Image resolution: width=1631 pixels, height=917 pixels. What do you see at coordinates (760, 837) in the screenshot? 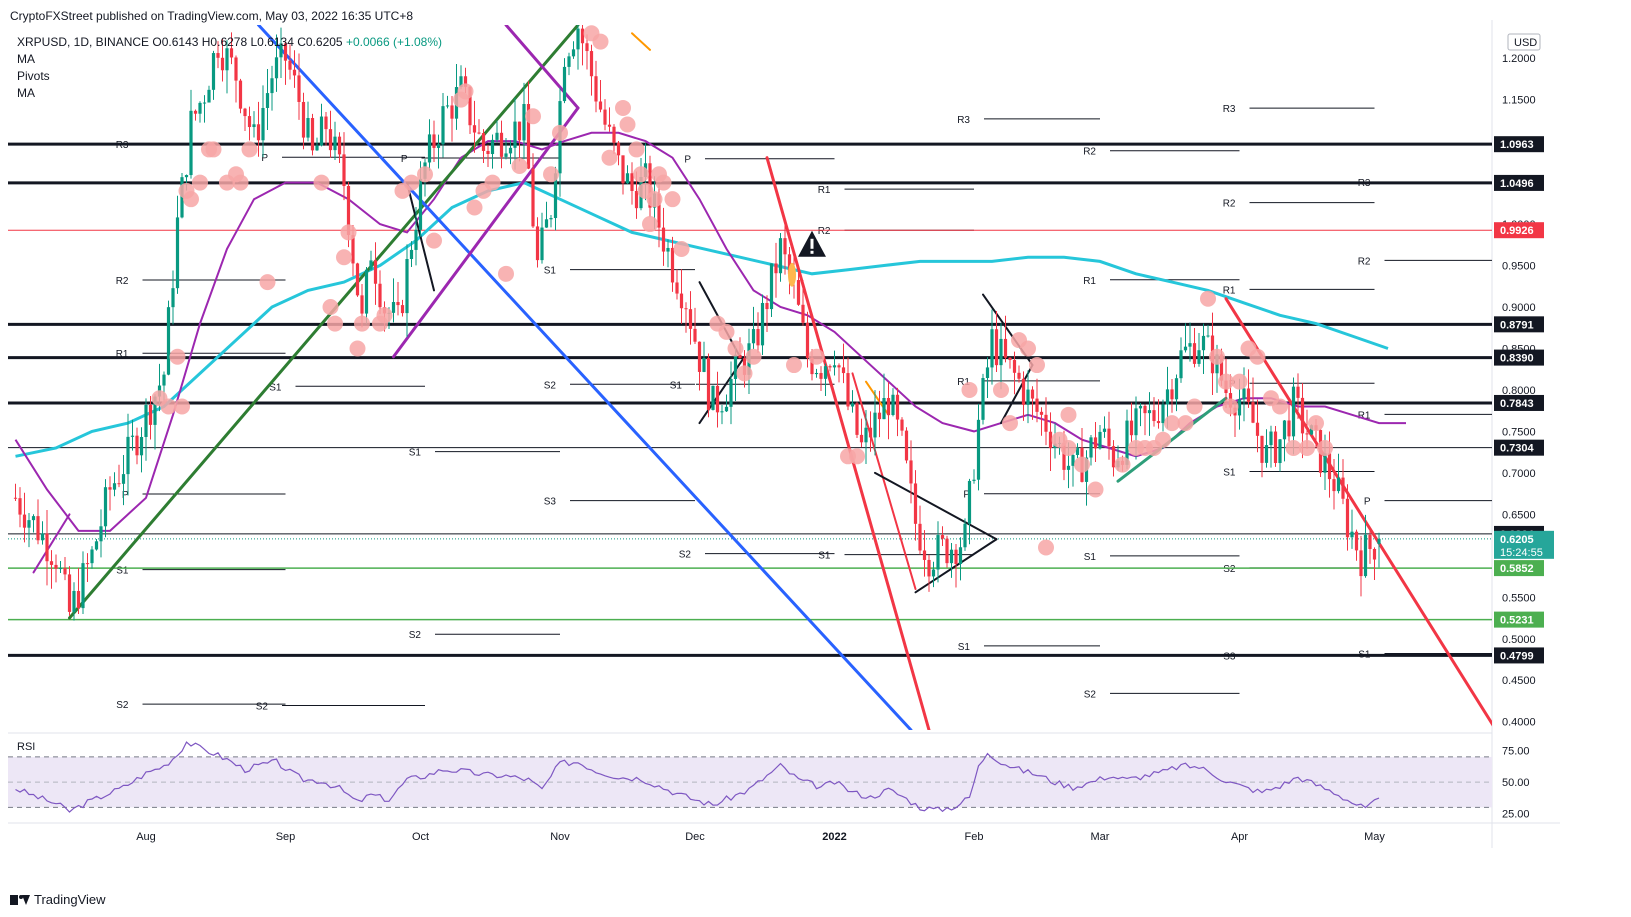
I see `time-axis: Aug Sep Oct Nov Dec 2022 Feb Mar Apr May` at bounding box center [760, 837].